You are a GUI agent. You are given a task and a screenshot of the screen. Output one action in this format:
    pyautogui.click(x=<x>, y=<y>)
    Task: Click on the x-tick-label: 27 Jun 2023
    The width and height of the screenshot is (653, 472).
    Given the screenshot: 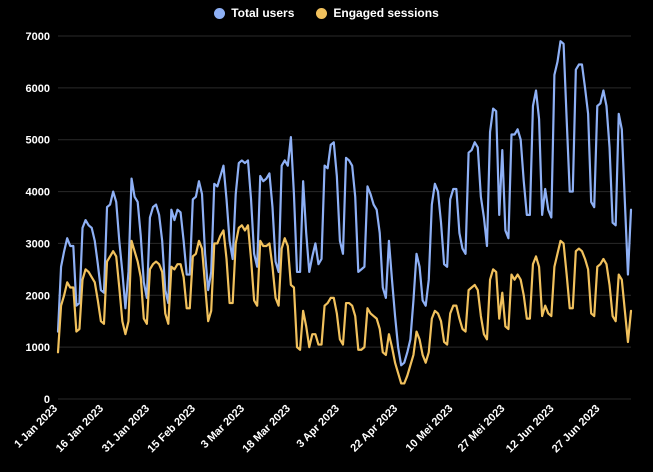 What is the action you would take?
    pyautogui.click(x=576, y=429)
    